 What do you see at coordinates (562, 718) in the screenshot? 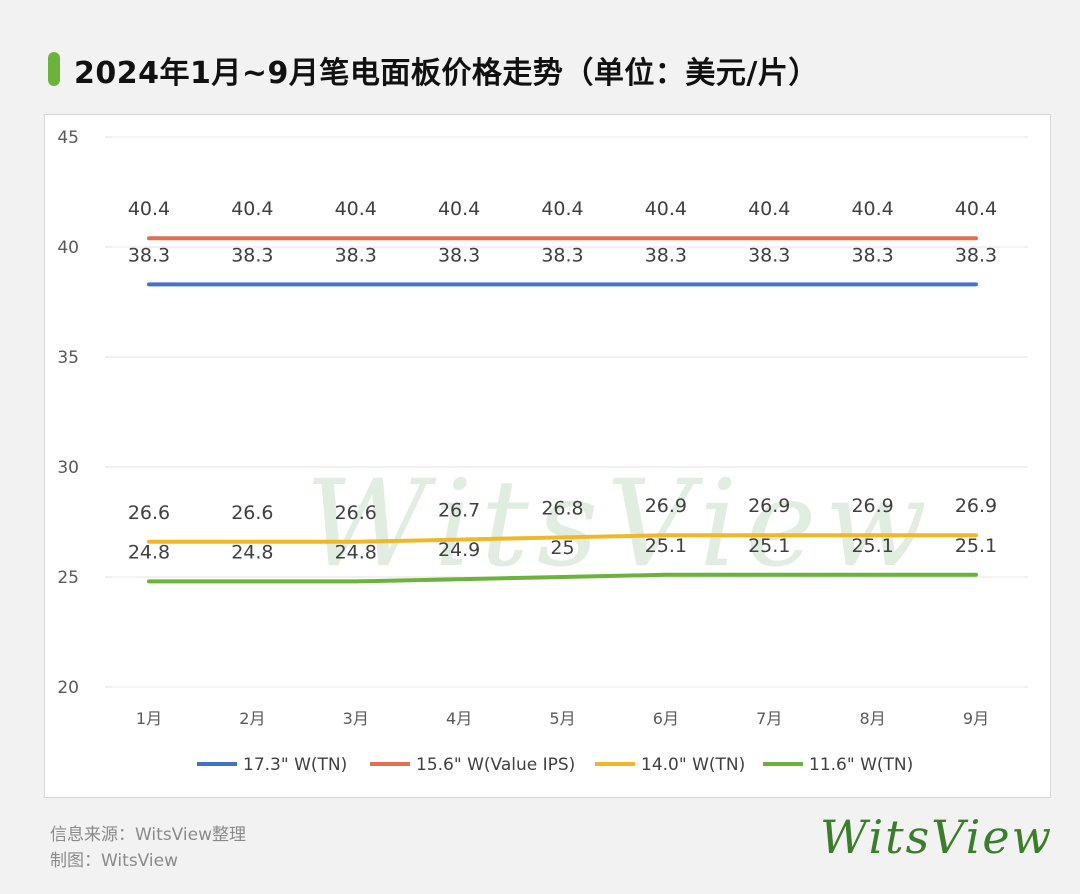
I see `x-tick-label: 5月` at bounding box center [562, 718].